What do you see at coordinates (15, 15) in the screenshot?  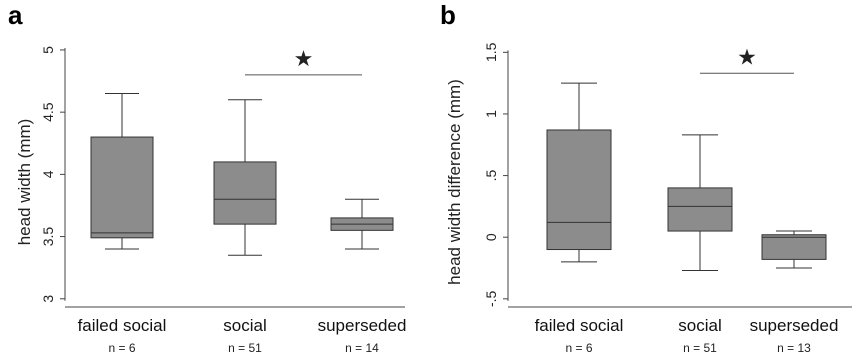 I see `panel-letter-a: a` at bounding box center [15, 15].